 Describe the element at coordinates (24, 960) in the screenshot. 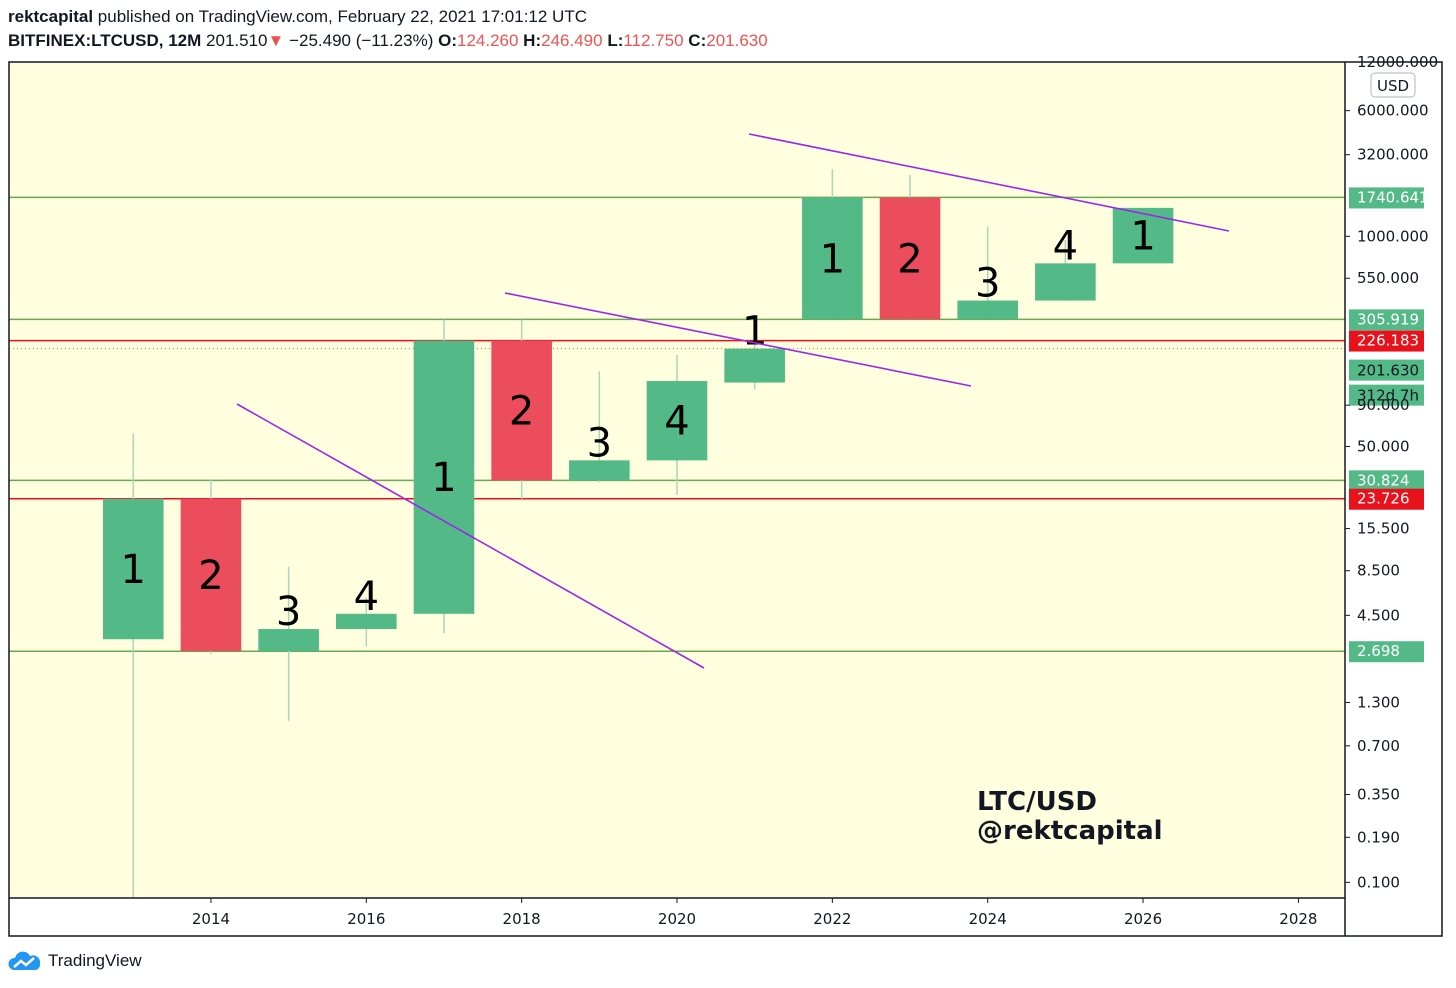

I see `tradingview-cloud-icon` at that location.